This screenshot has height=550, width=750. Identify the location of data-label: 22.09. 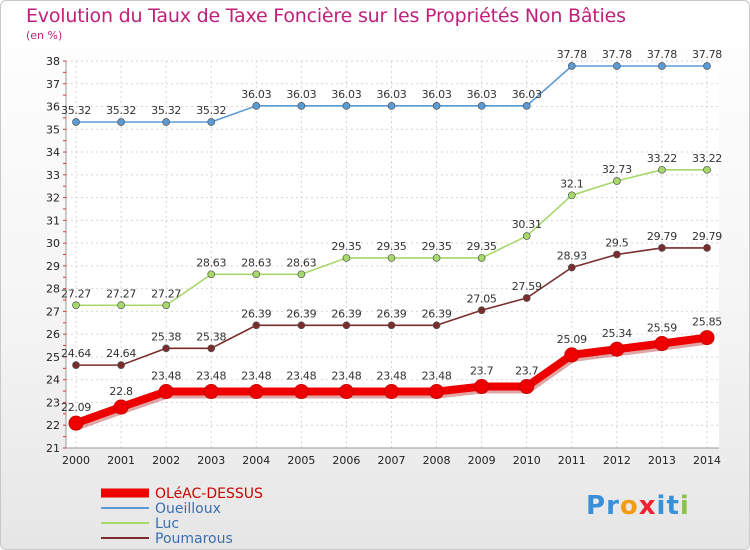
(76, 407).